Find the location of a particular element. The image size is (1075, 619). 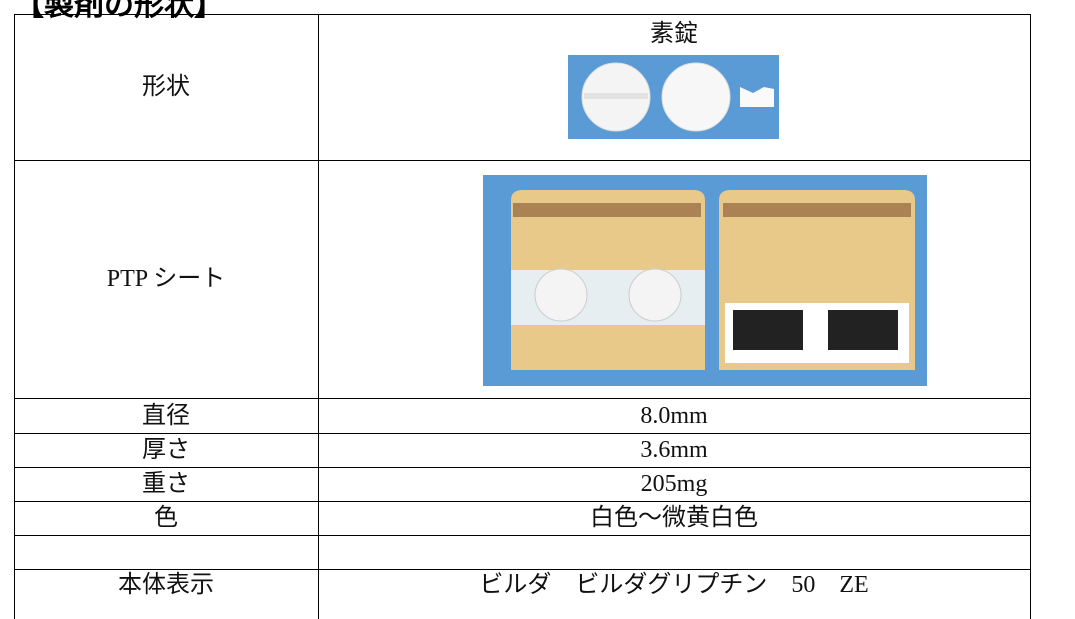

row-label: 厚さ is located at coordinates (166, 450).